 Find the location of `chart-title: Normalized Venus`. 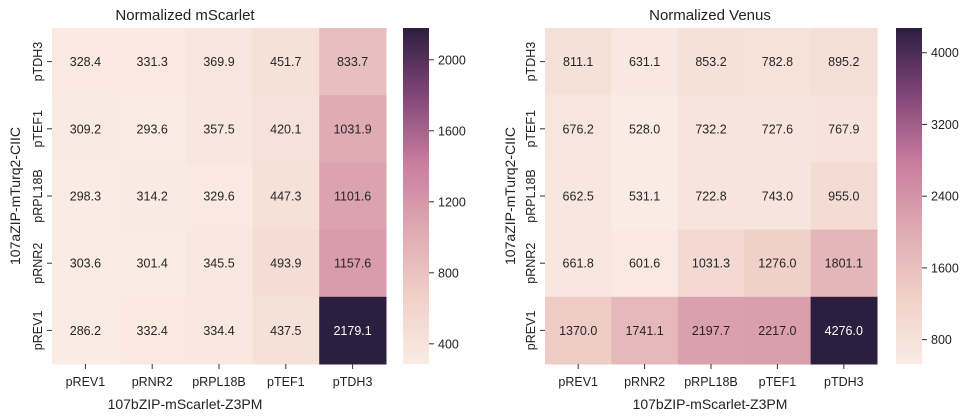

chart-title: Normalized Venus is located at coordinates (710, 15).